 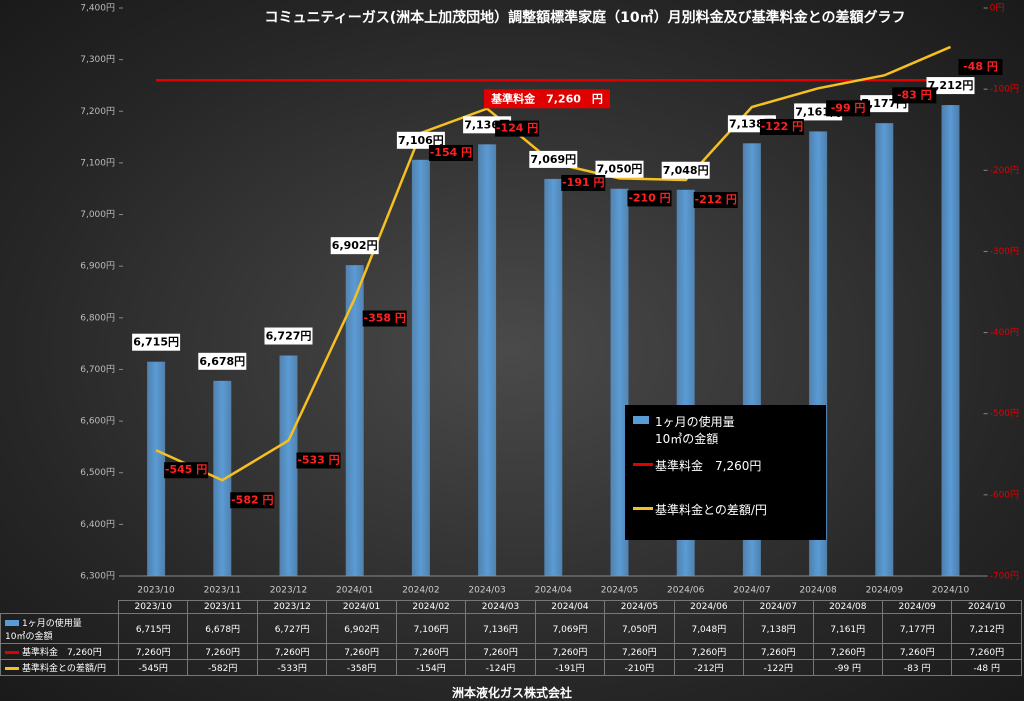 What do you see at coordinates (570, 667) in the screenshot?
I see `table-cell: -191円` at bounding box center [570, 667].